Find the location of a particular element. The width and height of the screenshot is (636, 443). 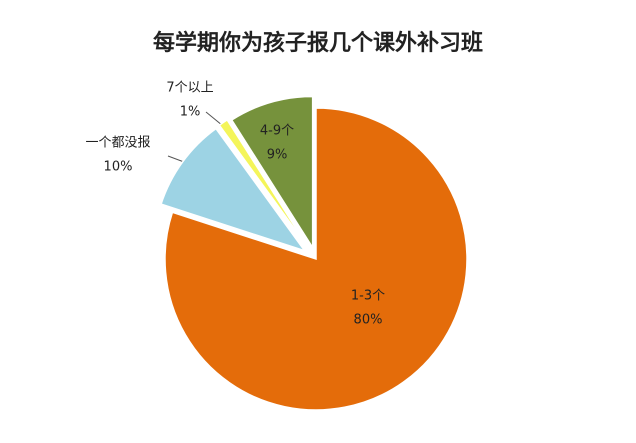

slice-label: 7个以上 is located at coordinates (189, 88).